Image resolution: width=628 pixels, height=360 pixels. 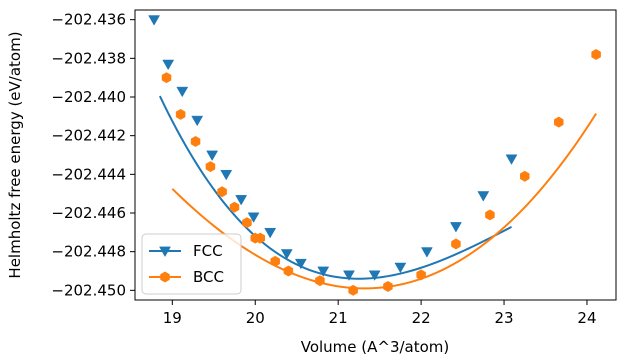 What do you see at coordinates (172, 318) in the screenshot?
I see `x-tick-label: 19` at bounding box center [172, 318].